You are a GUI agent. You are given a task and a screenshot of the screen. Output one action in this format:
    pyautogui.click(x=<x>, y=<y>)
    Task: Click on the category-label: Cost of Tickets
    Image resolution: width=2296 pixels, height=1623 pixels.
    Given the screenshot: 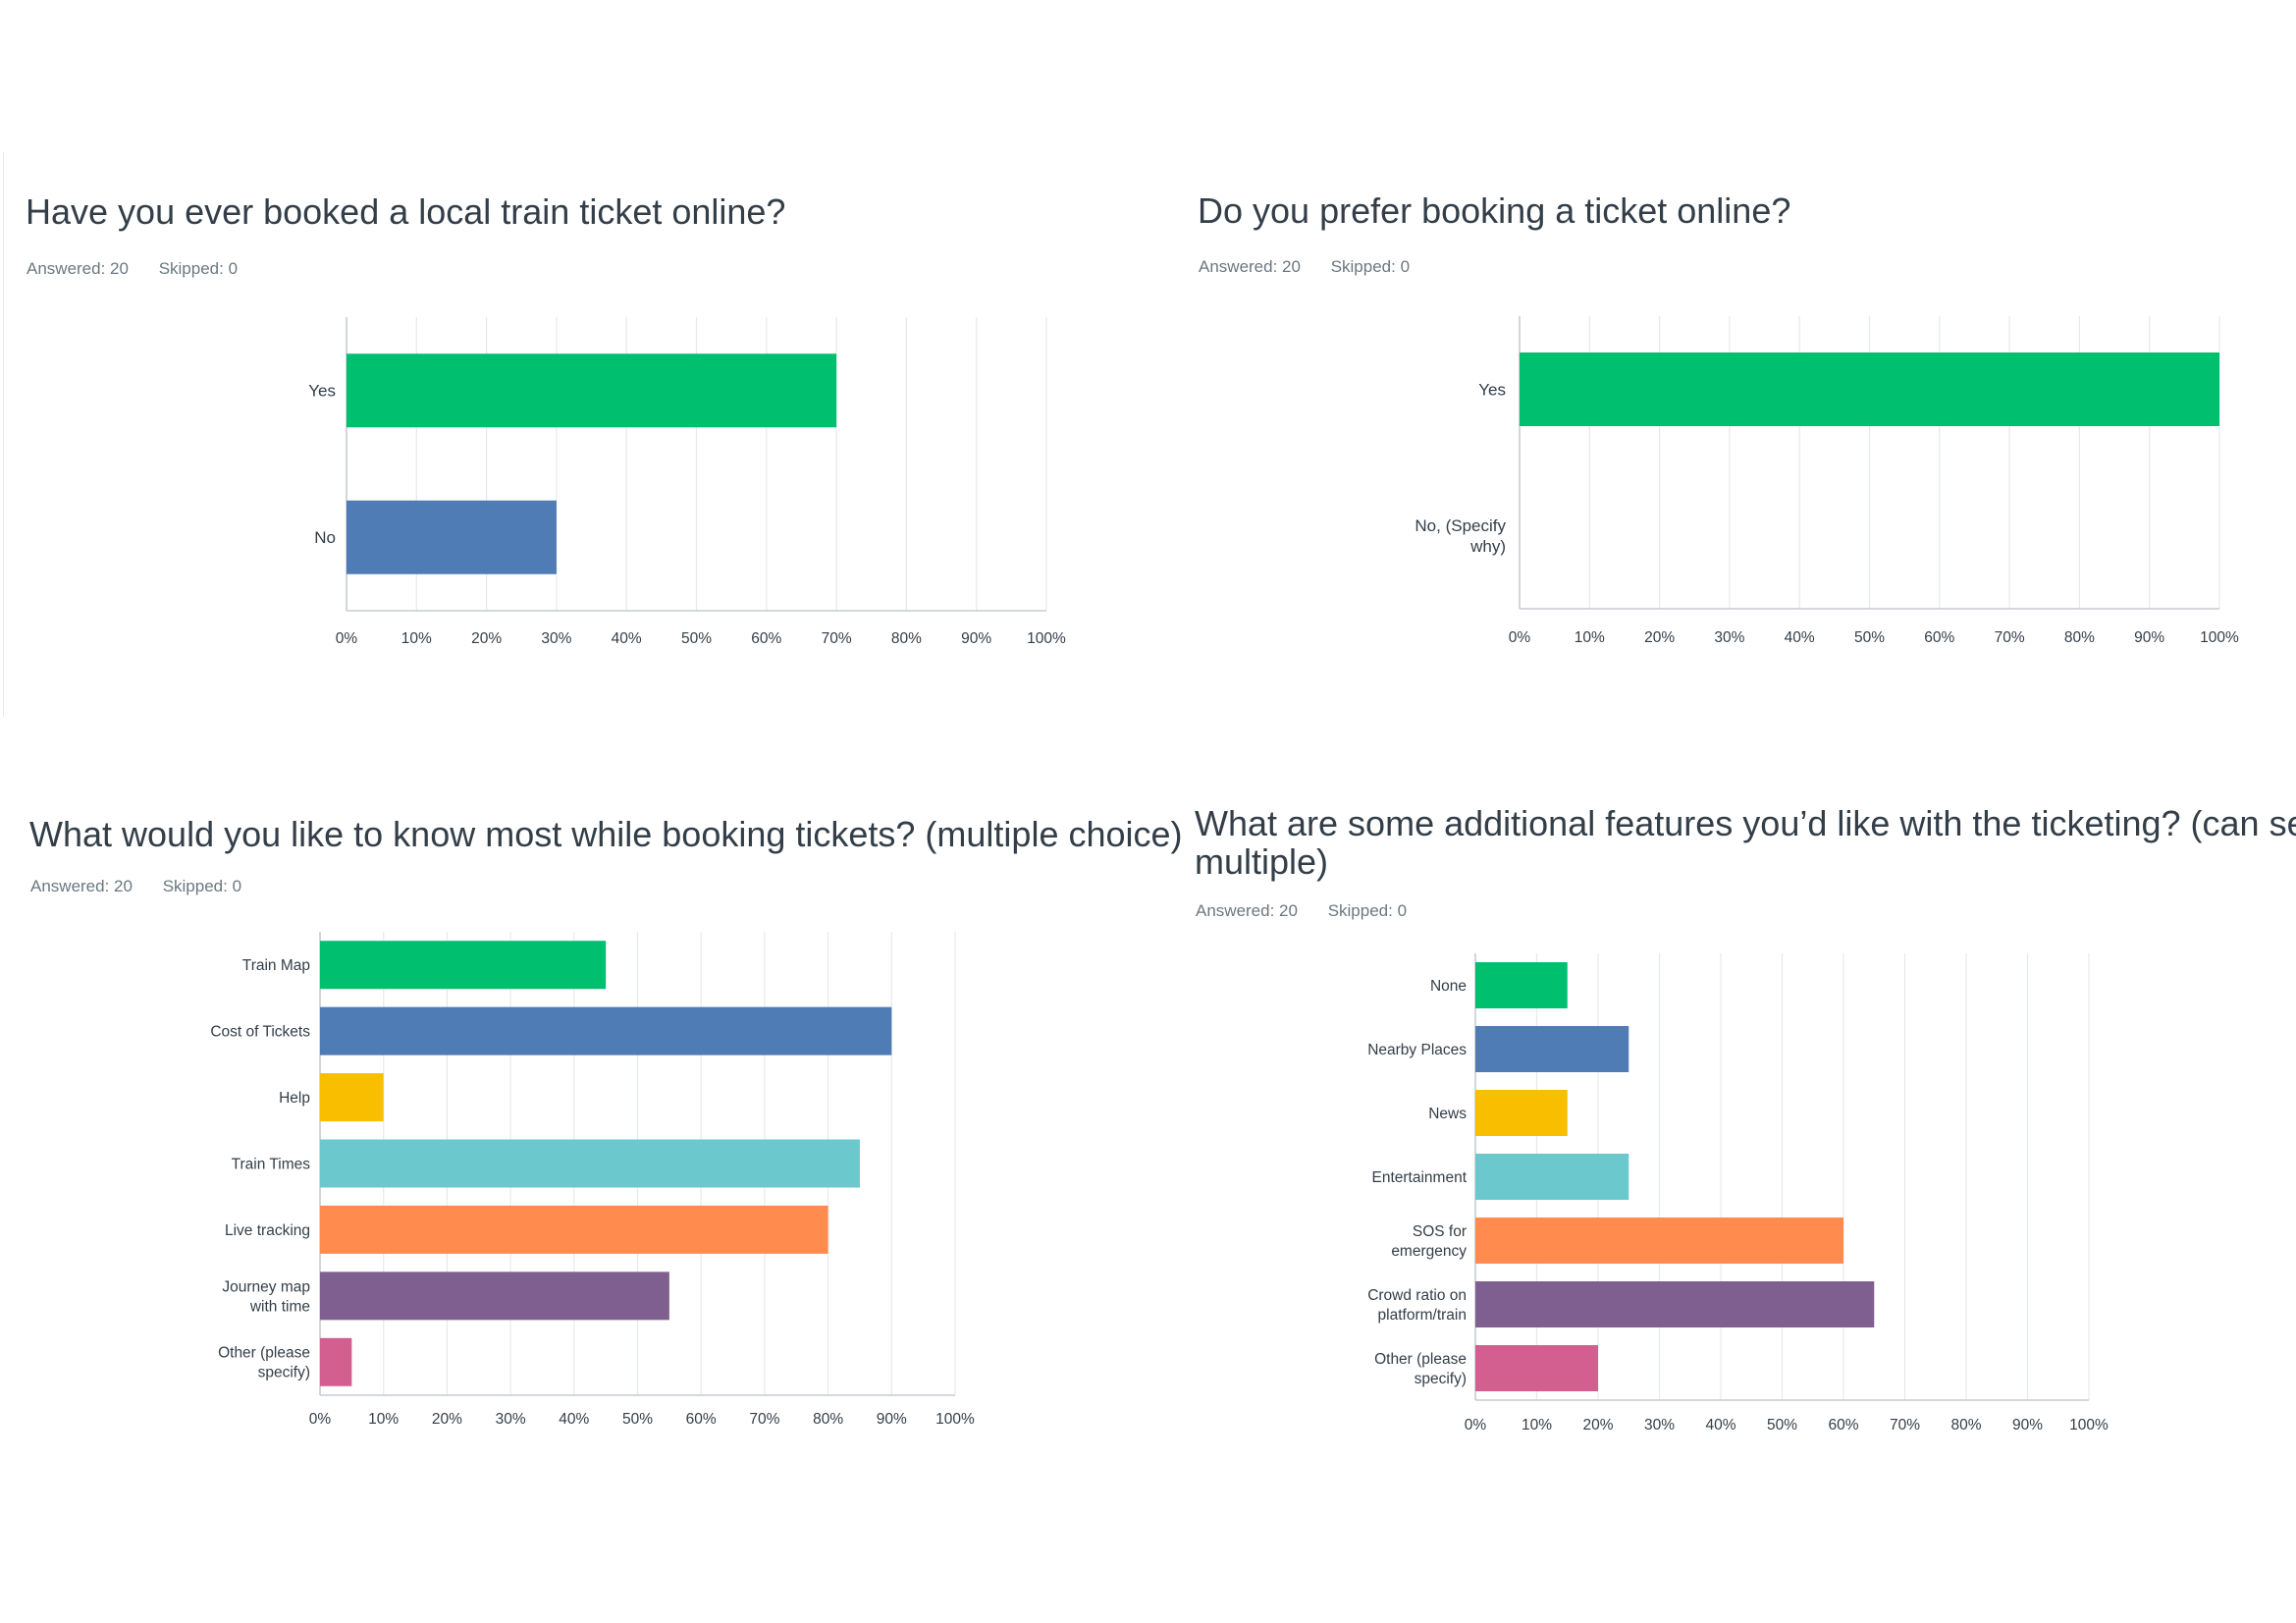 What is the action you would take?
    pyautogui.click(x=260, y=1032)
    